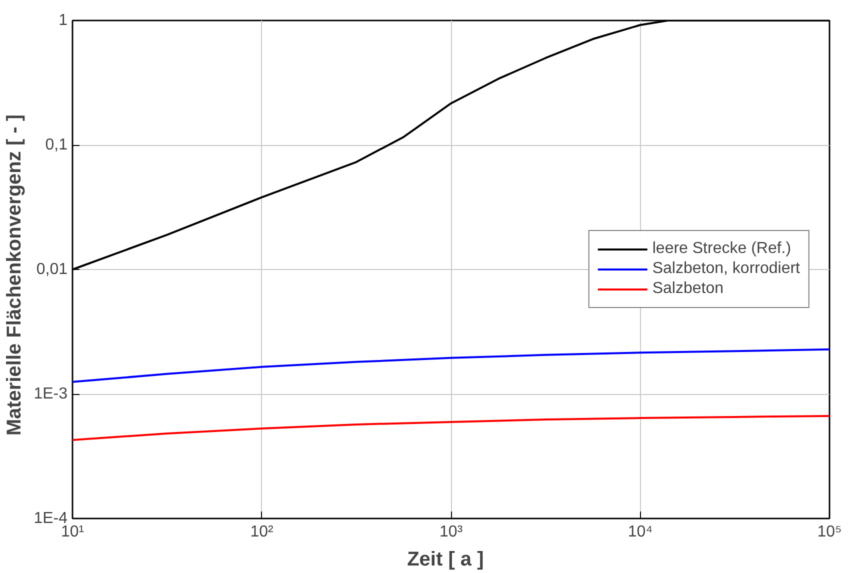 Image resolution: width=854 pixels, height=573 pixels. Describe the element at coordinates (640, 532) in the screenshot. I see `x-tick-label: 10⁴` at that location.